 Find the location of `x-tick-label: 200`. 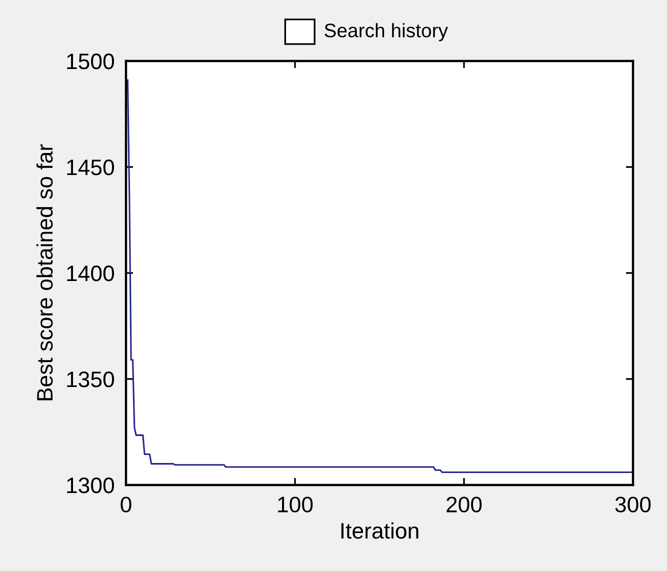

x-tick-label: 200 is located at coordinates (464, 504).